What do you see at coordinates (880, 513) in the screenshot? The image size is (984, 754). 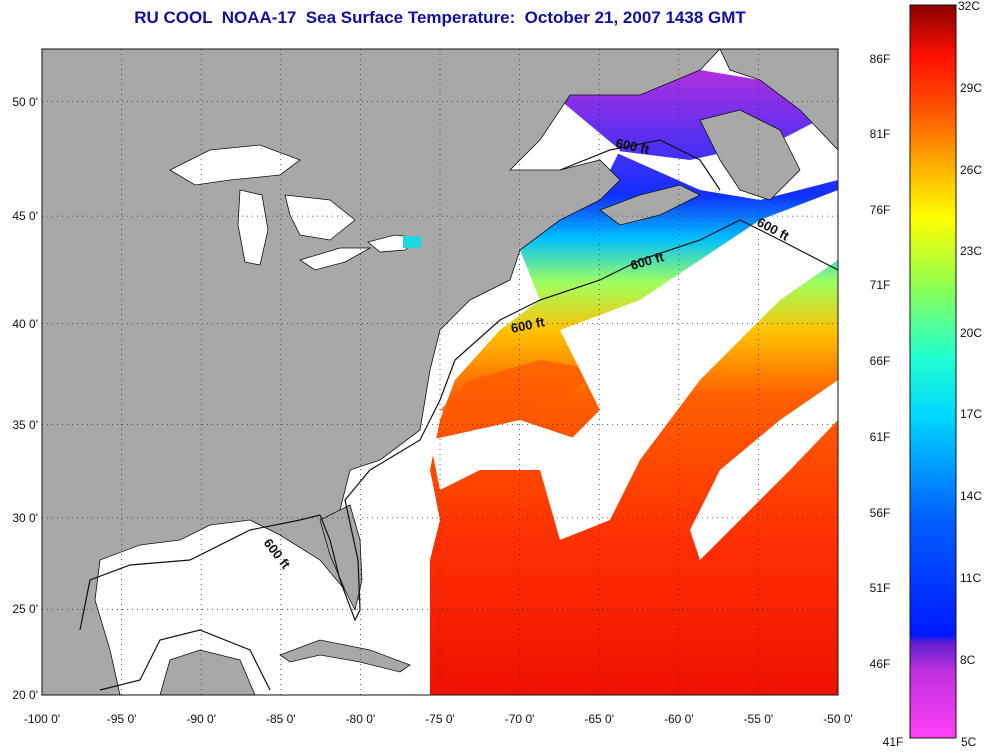 I see `colorbar-f-label: 56F` at bounding box center [880, 513].